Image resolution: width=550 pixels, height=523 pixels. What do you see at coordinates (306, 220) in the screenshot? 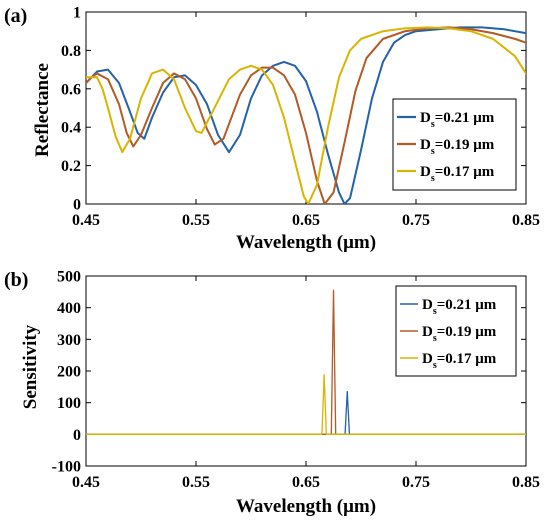
I see `panel-a-x-tick-label: 0.65` at bounding box center [306, 220].